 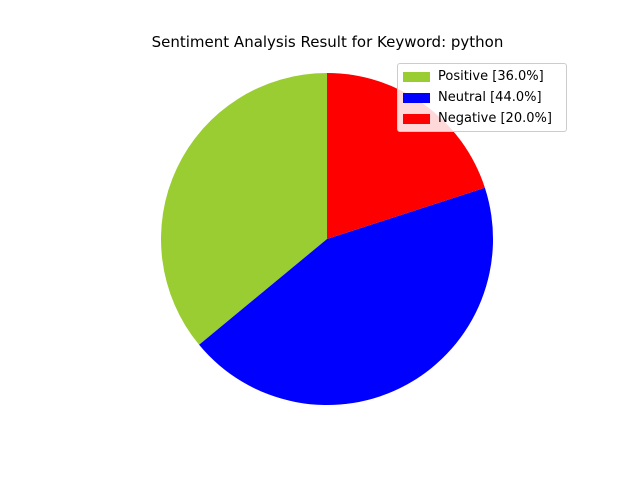 I want to click on legend-item-positive: Positive [36.0%], so click(x=482, y=76).